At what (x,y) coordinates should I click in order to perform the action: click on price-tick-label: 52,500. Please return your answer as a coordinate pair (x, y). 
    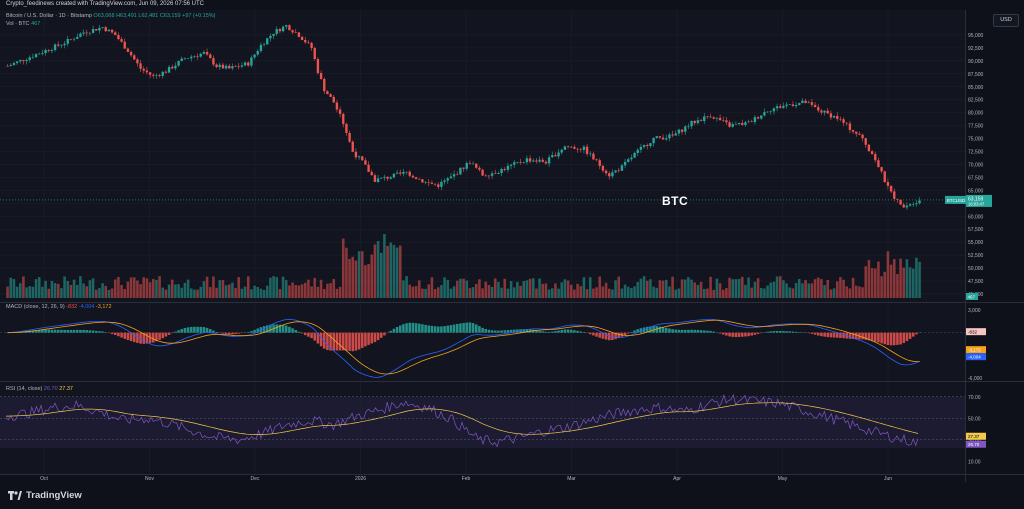
    Looking at the image, I should click on (976, 256).